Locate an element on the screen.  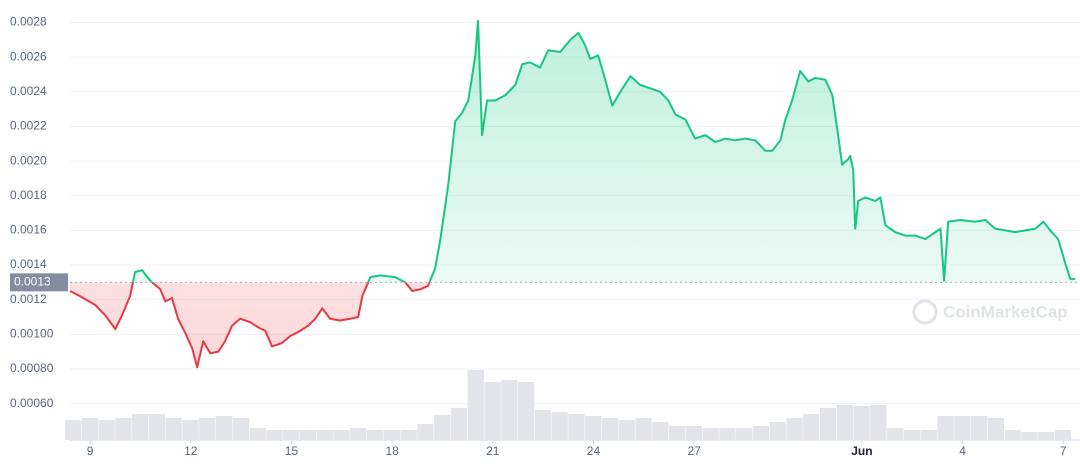
y-tick-label: 0.0012 is located at coordinates (28, 299).